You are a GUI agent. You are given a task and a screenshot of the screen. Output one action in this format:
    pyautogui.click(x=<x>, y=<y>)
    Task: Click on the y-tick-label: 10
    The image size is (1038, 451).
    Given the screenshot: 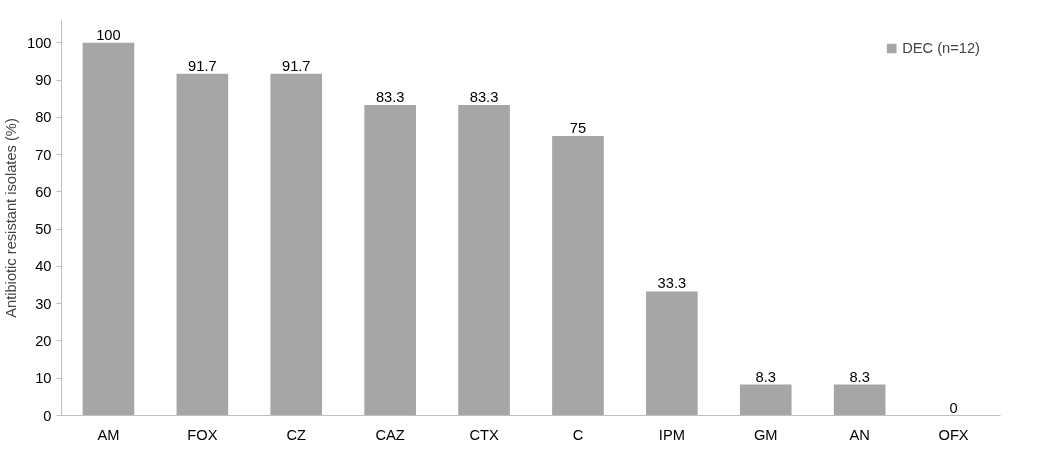 What is the action you would take?
    pyautogui.click(x=43, y=378)
    